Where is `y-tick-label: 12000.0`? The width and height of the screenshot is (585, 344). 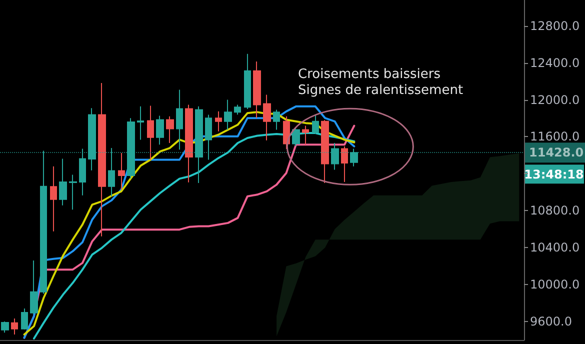
y-tick-label: 12000.0 is located at coordinates (555, 99).